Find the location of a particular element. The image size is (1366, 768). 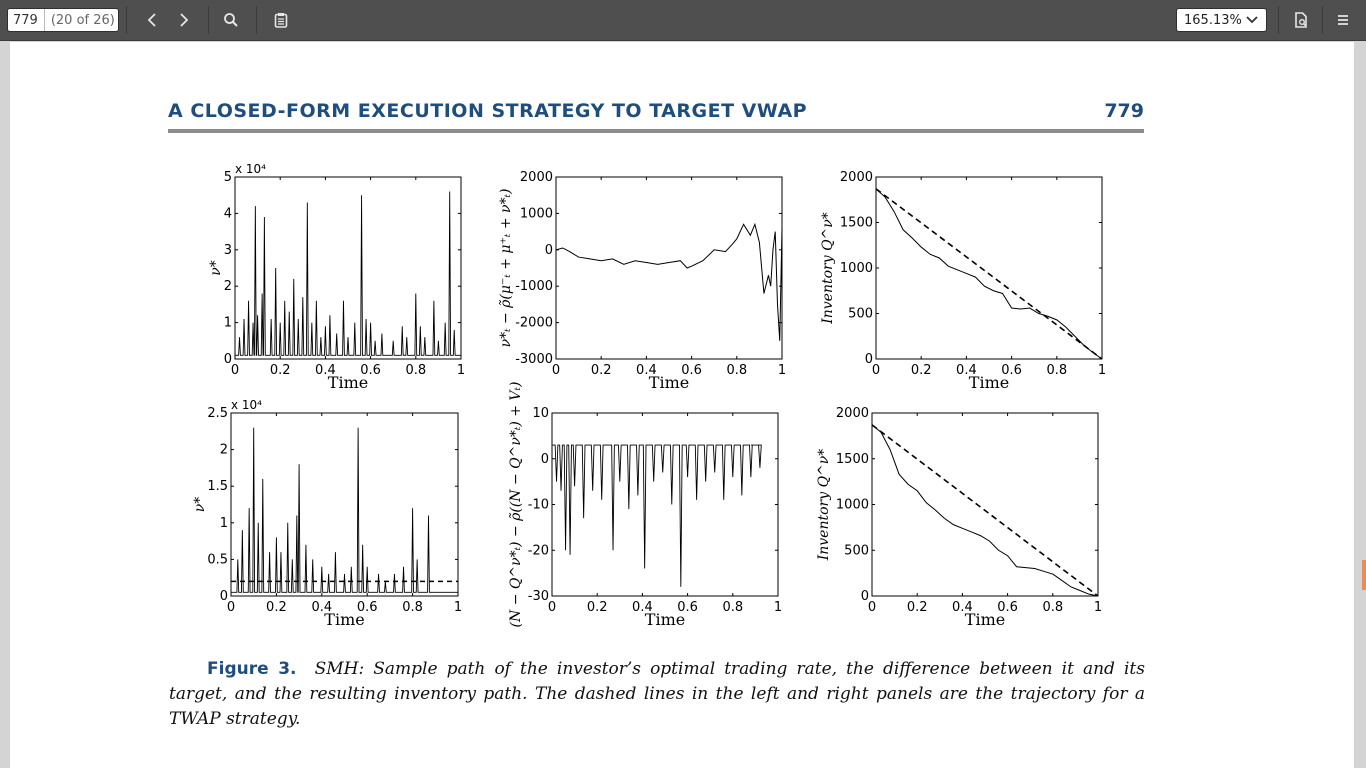

spike-series-line is located at coordinates (348, 273).